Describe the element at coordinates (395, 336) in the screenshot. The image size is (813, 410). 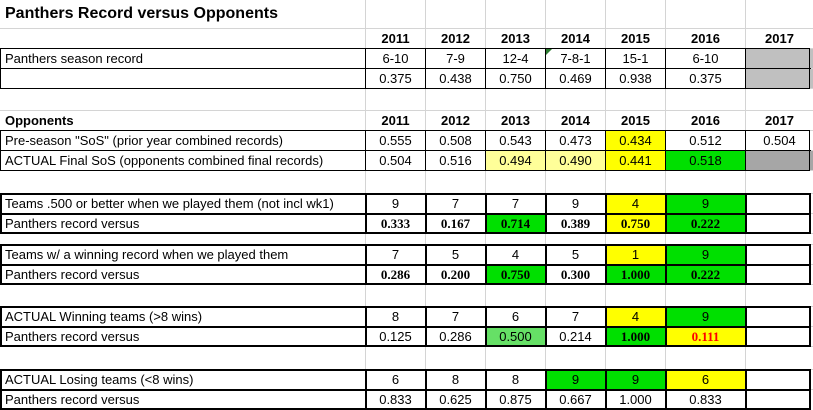
I see `block-3-pct-2011: 0.125` at that location.